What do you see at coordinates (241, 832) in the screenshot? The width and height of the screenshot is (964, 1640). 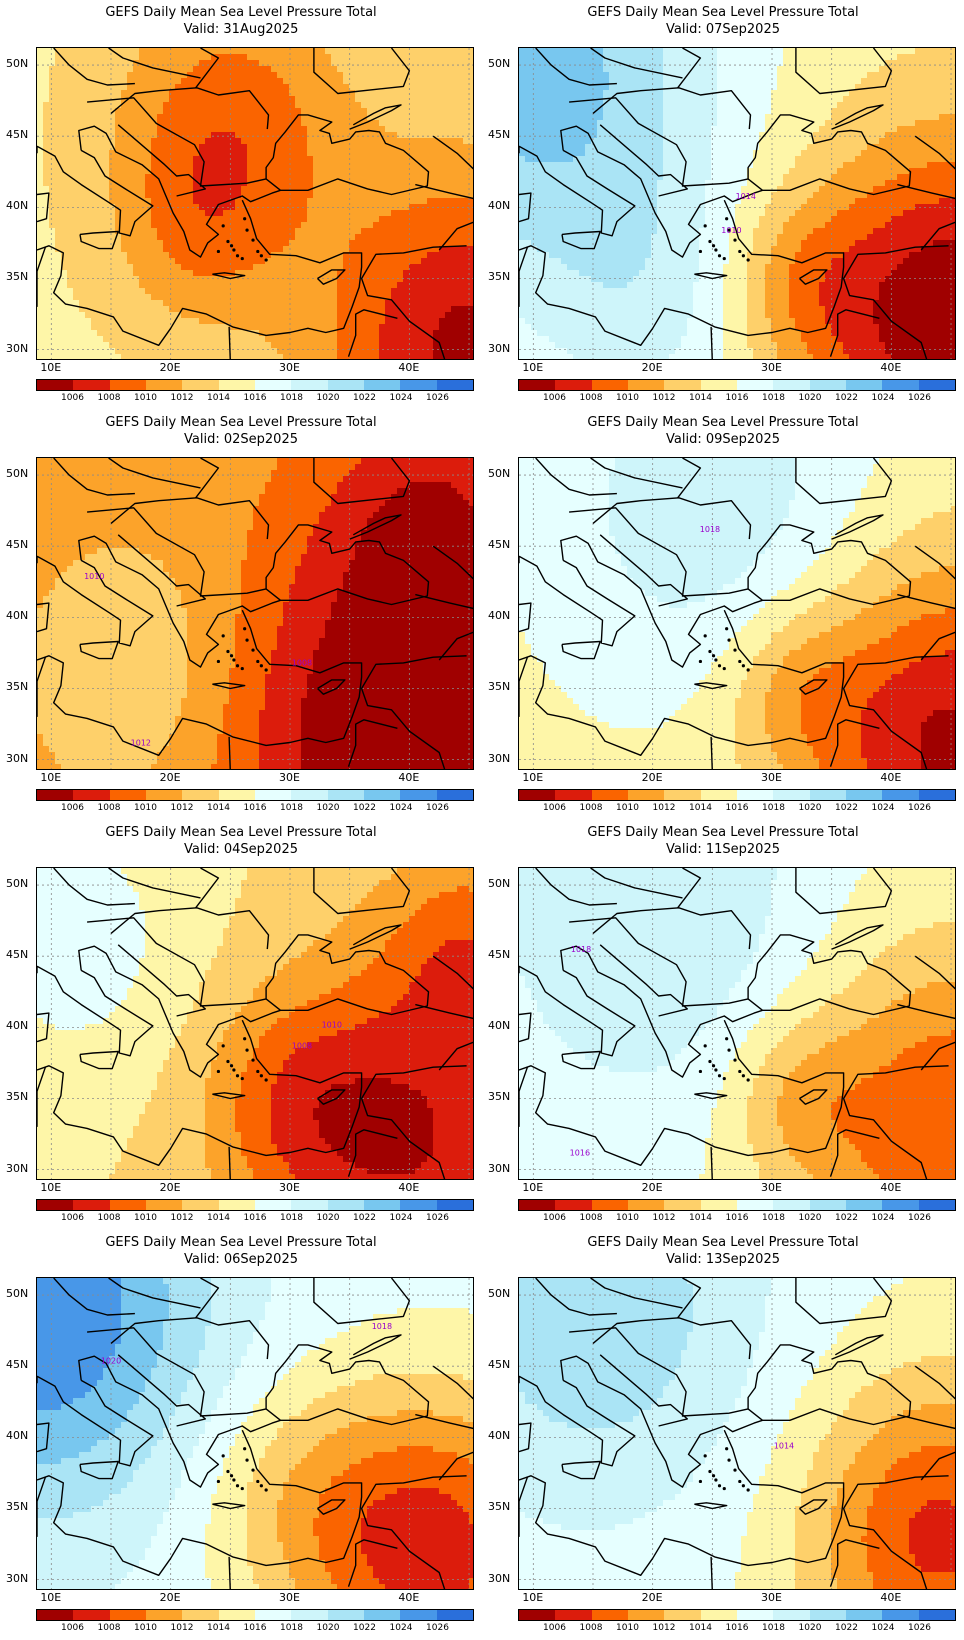 I see `map-title: GEFS Daily Mean Sea Level Pressure Total` at bounding box center [241, 832].